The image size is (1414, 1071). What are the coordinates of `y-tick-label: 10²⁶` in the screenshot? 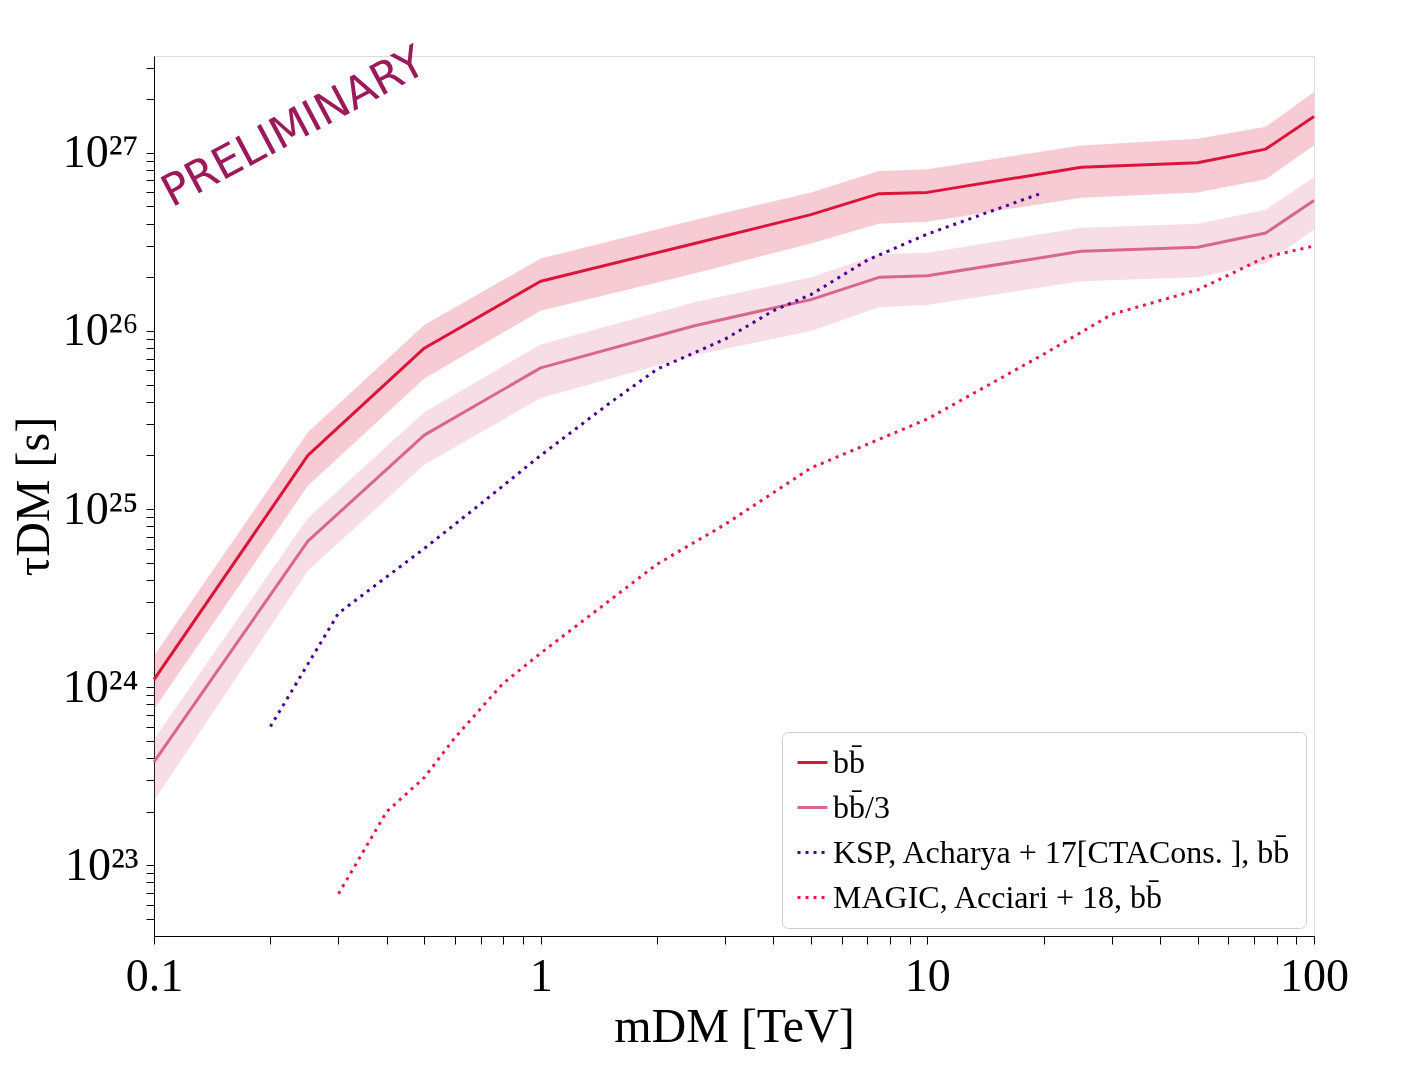 It's located at (100, 330).